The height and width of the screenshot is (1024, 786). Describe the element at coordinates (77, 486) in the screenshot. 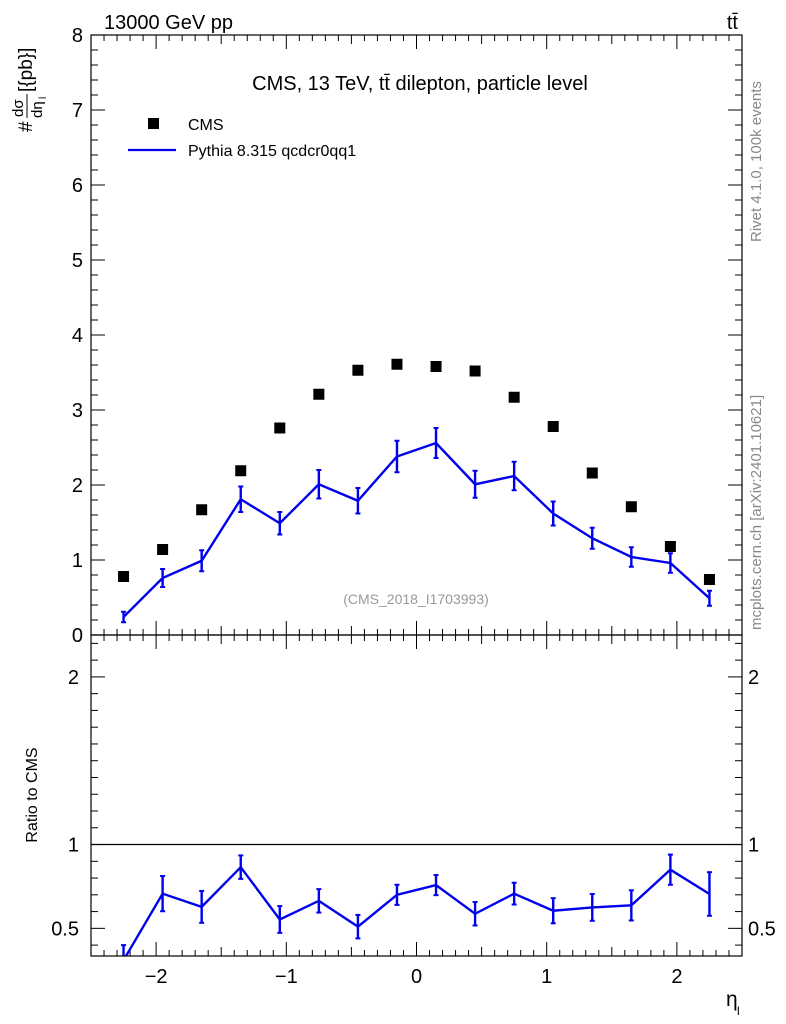

I see `main-y-tick-label: 2` at that location.